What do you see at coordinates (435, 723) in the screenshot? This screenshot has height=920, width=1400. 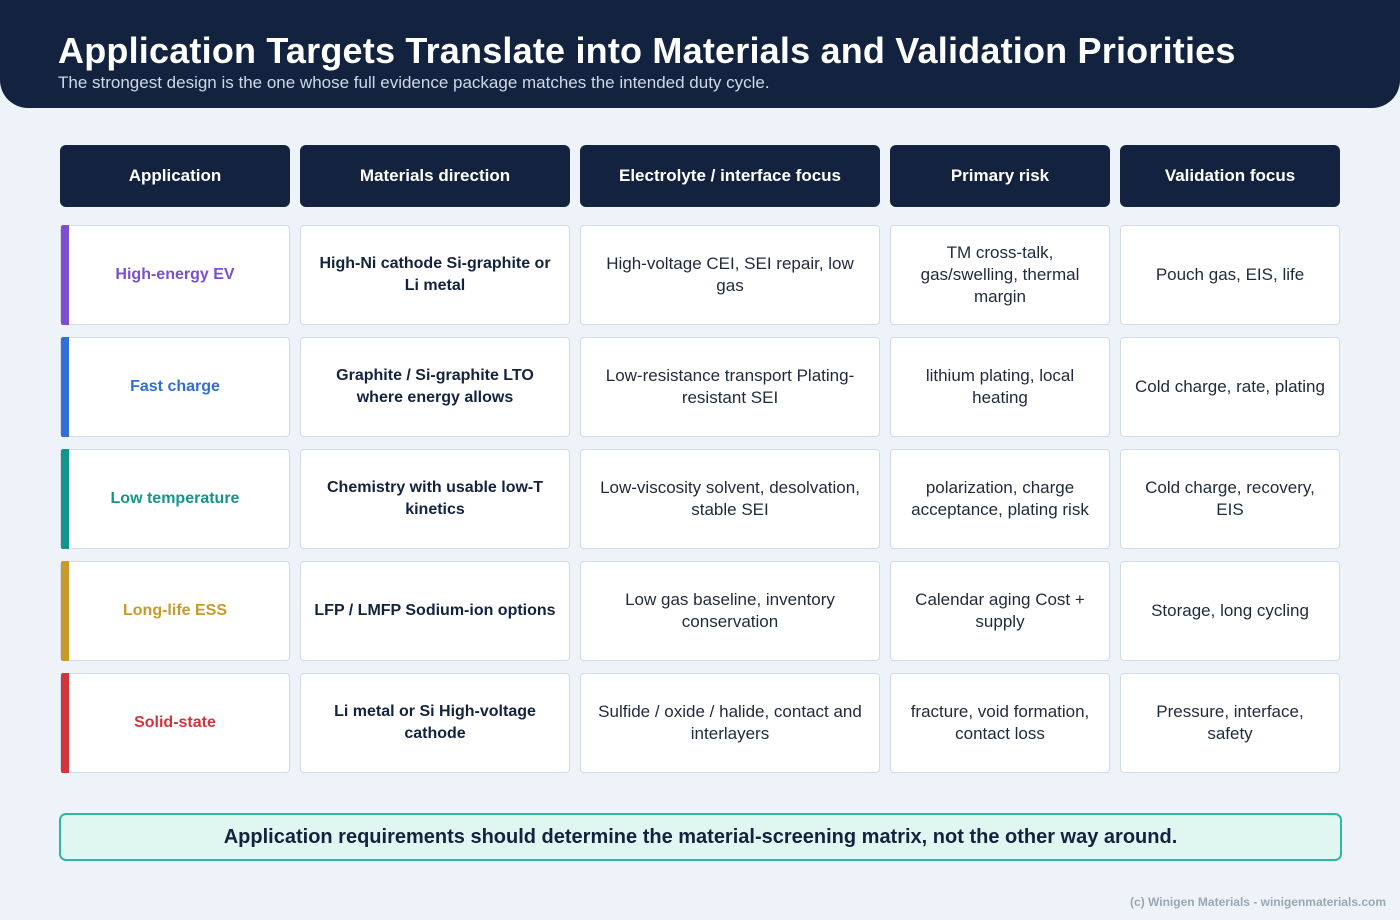 I see `materials-cell: Li metal or Si High-voltage cathode` at bounding box center [435, 723].